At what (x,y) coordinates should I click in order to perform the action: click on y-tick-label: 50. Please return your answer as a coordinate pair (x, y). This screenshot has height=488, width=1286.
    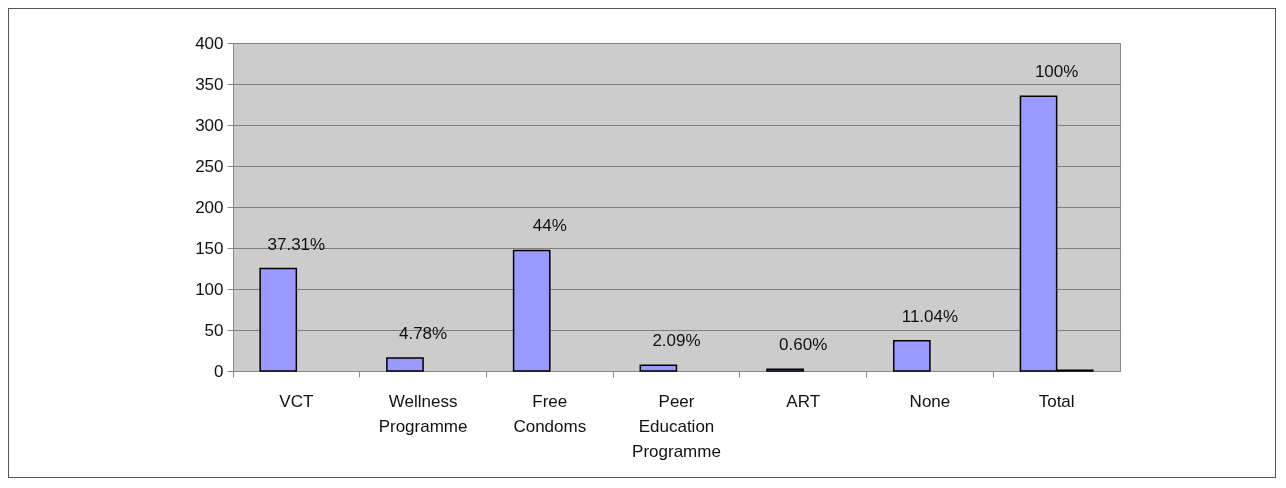
    Looking at the image, I should click on (214, 330).